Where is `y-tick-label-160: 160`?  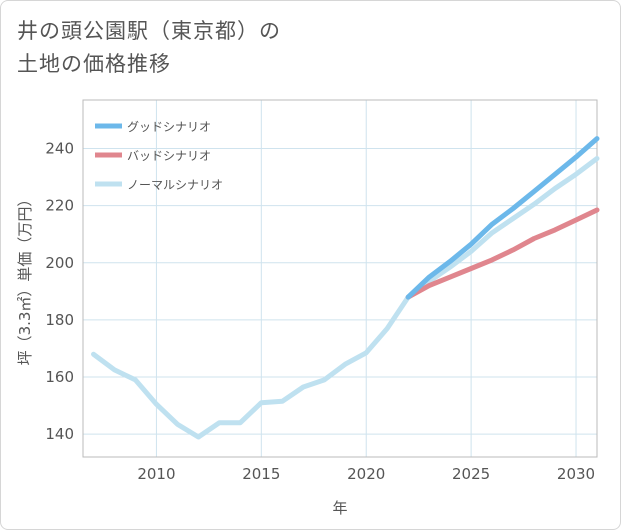
y-tick-label-160: 160 is located at coordinates (59, 377).